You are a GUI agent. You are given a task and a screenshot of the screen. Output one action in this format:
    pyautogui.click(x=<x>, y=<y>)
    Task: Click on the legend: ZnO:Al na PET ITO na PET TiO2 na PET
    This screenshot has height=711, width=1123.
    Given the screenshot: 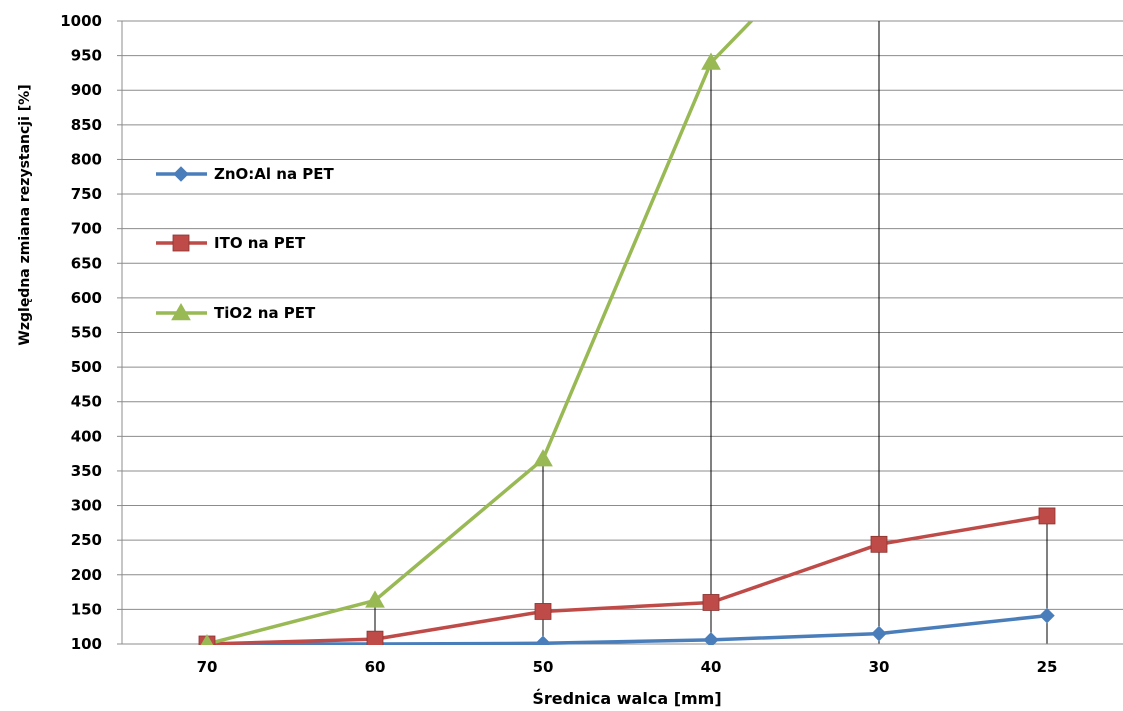 What is the action you would take?
    pyautogui.click(x=245, y=243)
    